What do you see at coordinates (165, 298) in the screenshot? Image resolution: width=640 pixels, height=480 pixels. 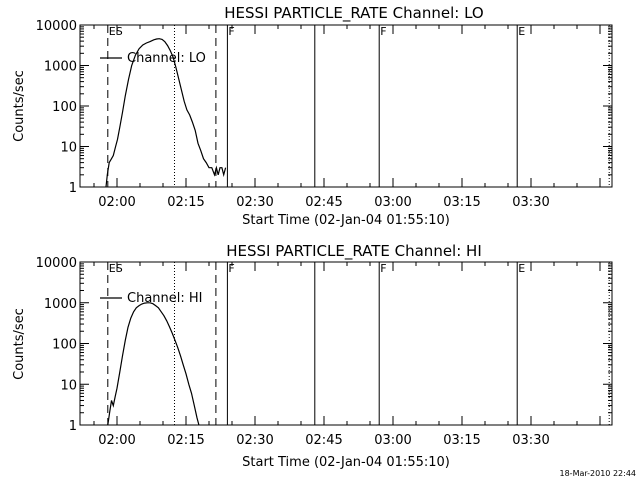 I see `legend-label-hi: Channel: HI` at bounding box center [165, 298].